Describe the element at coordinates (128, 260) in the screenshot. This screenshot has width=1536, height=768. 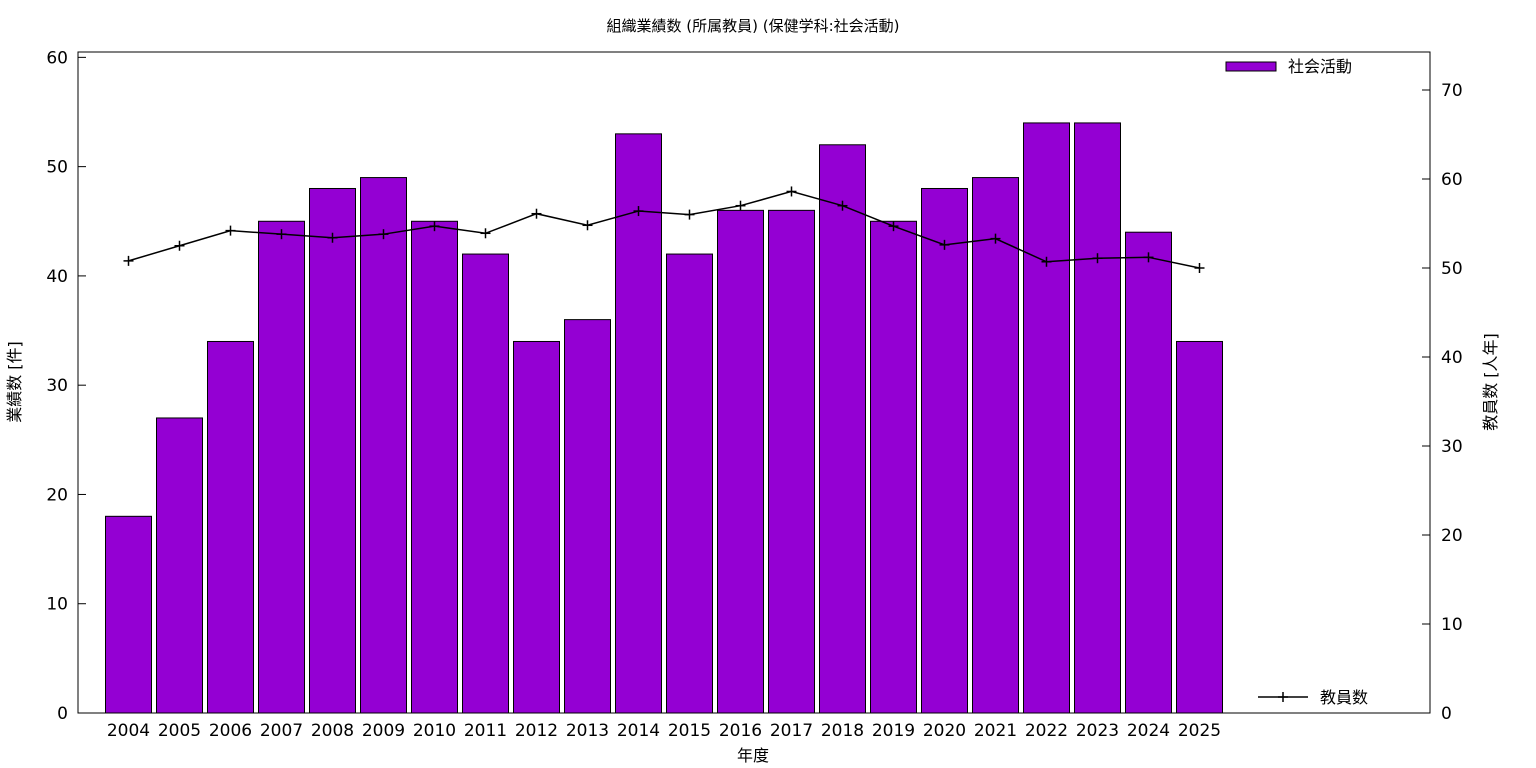
I see `faculty-point-2004` at that location.